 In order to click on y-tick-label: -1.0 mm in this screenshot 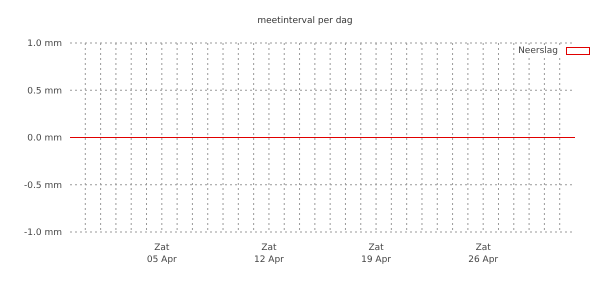, I will do `click(43, 233)`.